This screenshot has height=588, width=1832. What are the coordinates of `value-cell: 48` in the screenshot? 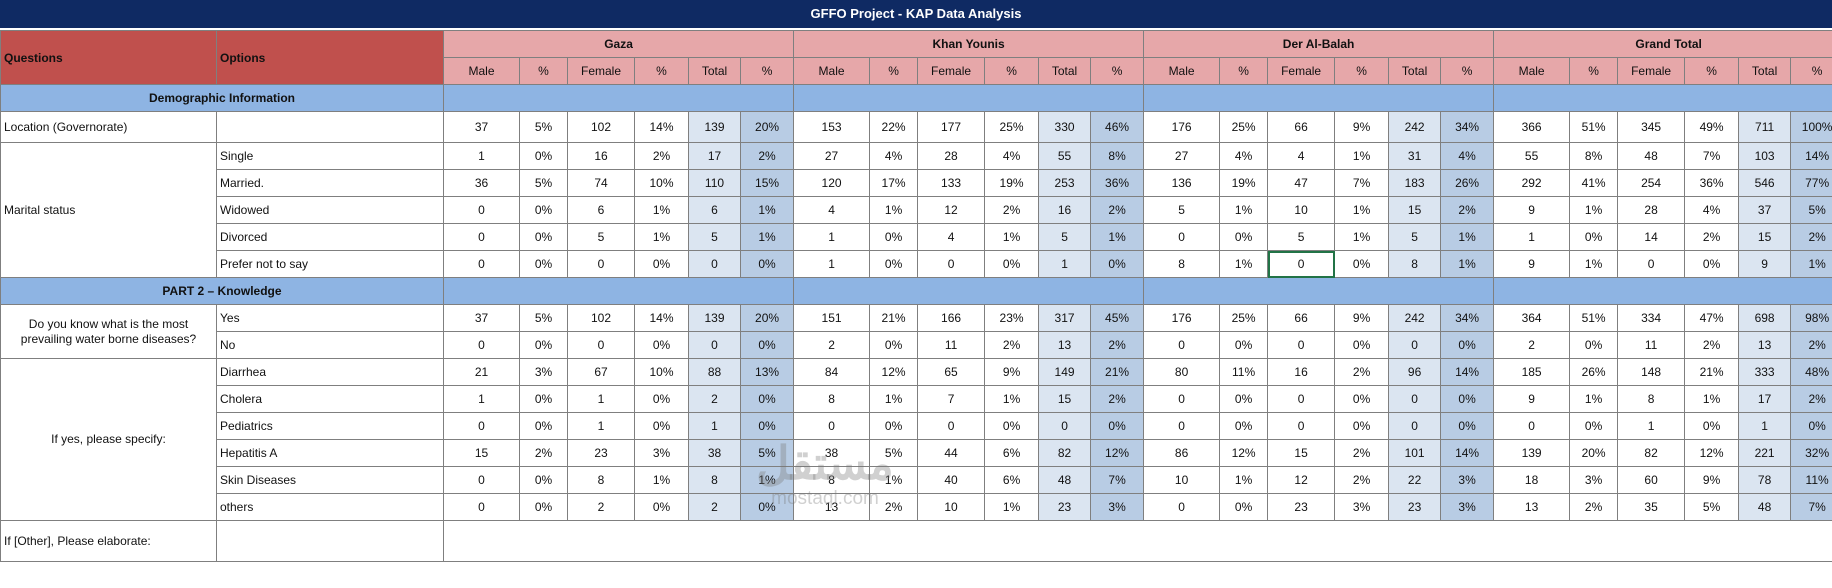 It's located at (1765, 507).